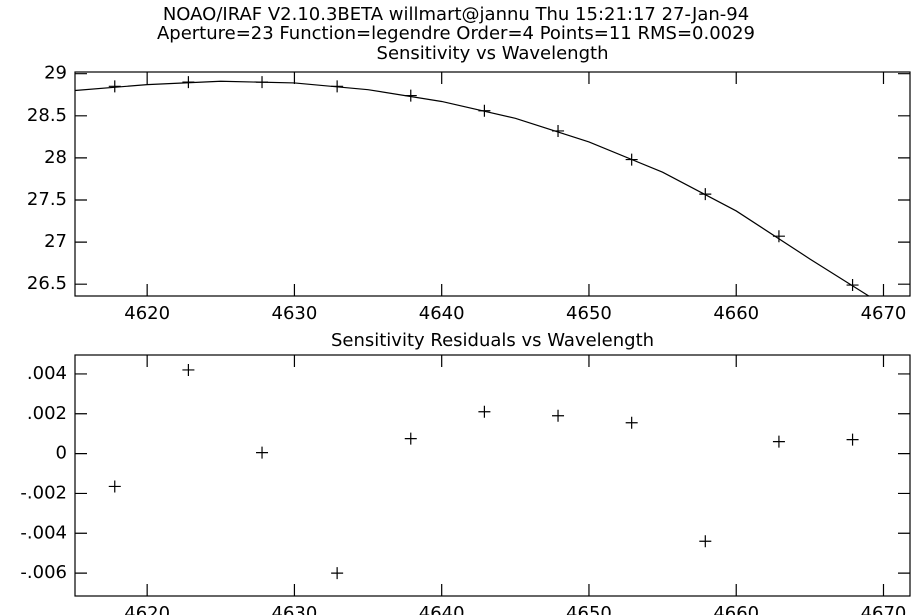 The image size is (912, 615). I want to click on y-tick-label: 26.5, so click(47, 283).